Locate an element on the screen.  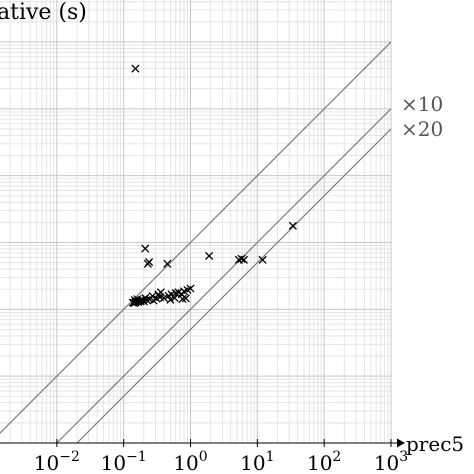
reference-label-x10: ×10 is located at coordinates (422, 104).